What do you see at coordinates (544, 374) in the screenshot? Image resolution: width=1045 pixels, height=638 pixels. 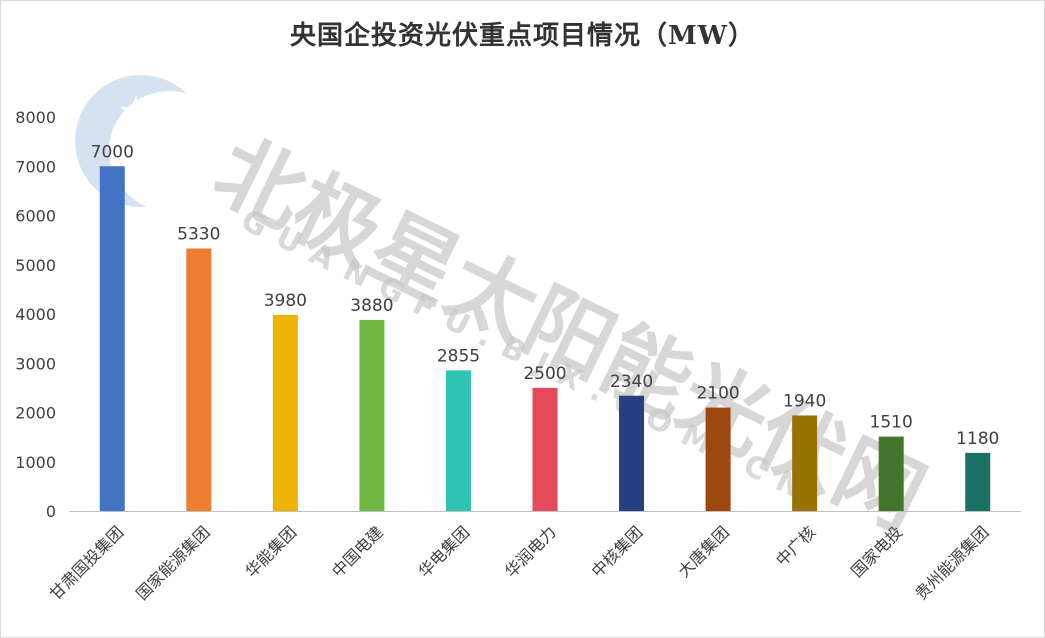 I see `data-label: 2500` at bounding box center [544, 374].